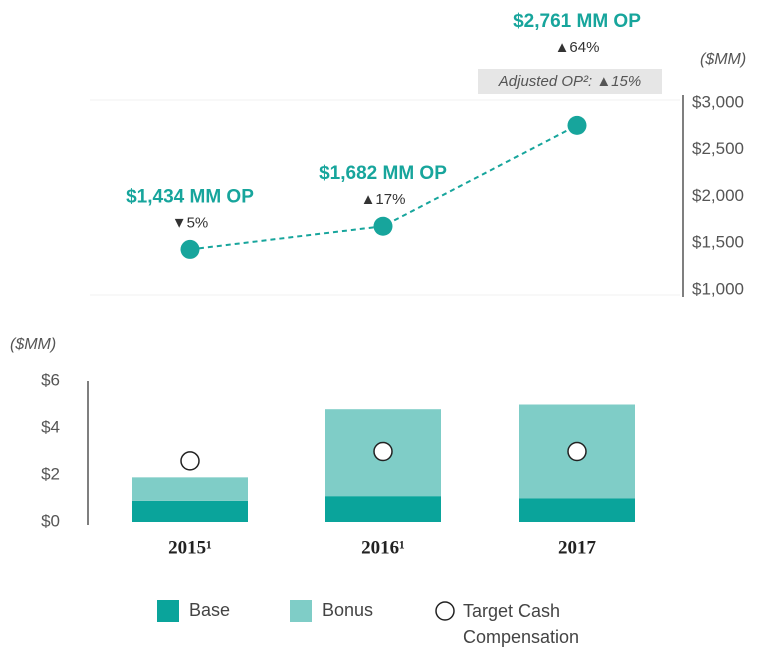 The width and height of the screenshot is (765, 652). Describe the element at coordinates (209, 610) in the screenshot. I see `legend-label: Base` at that location.